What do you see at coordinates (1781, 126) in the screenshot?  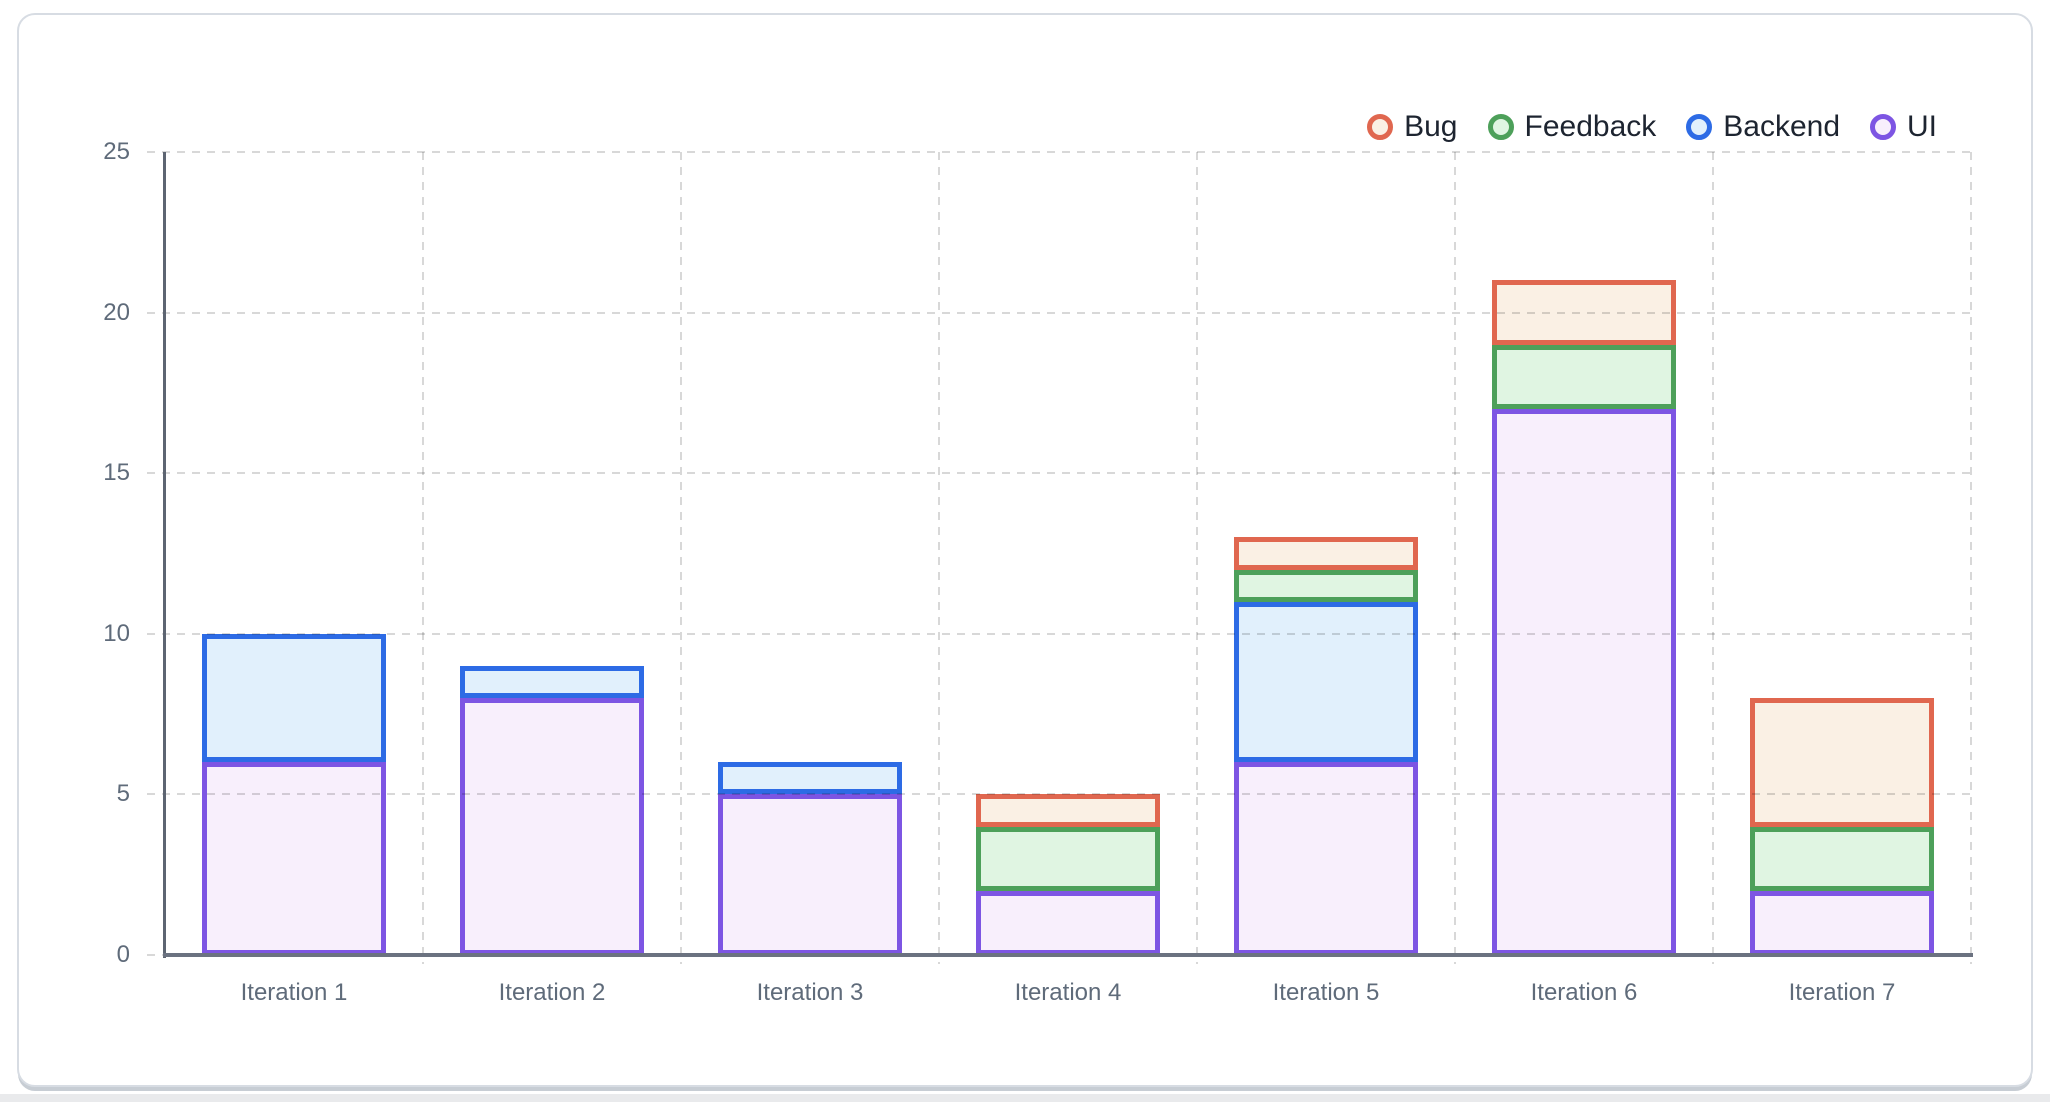 I see `legend-label-backend: Backend` at bounding box center [1781, 126].